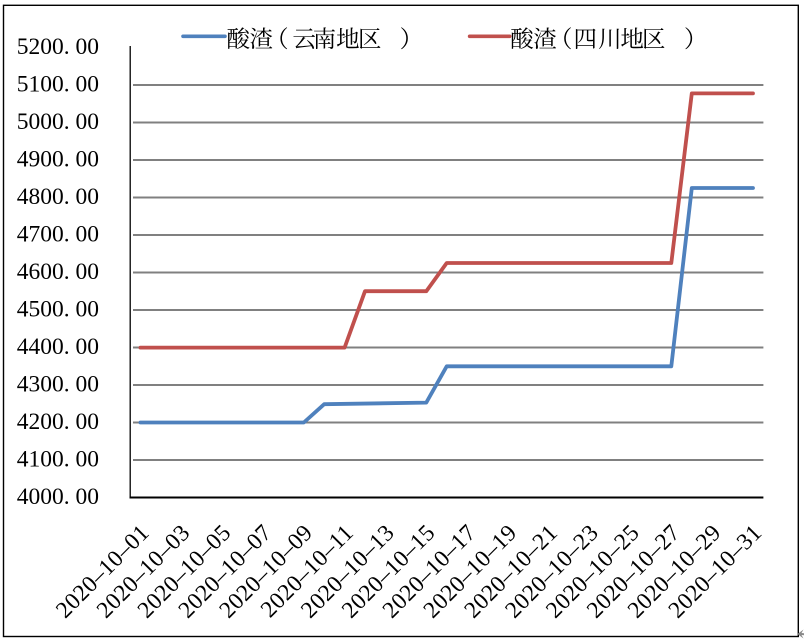  Describe the element at coordinates (58, 47) in the screenshot. I see `svg-text: 5200. 00` at that location.